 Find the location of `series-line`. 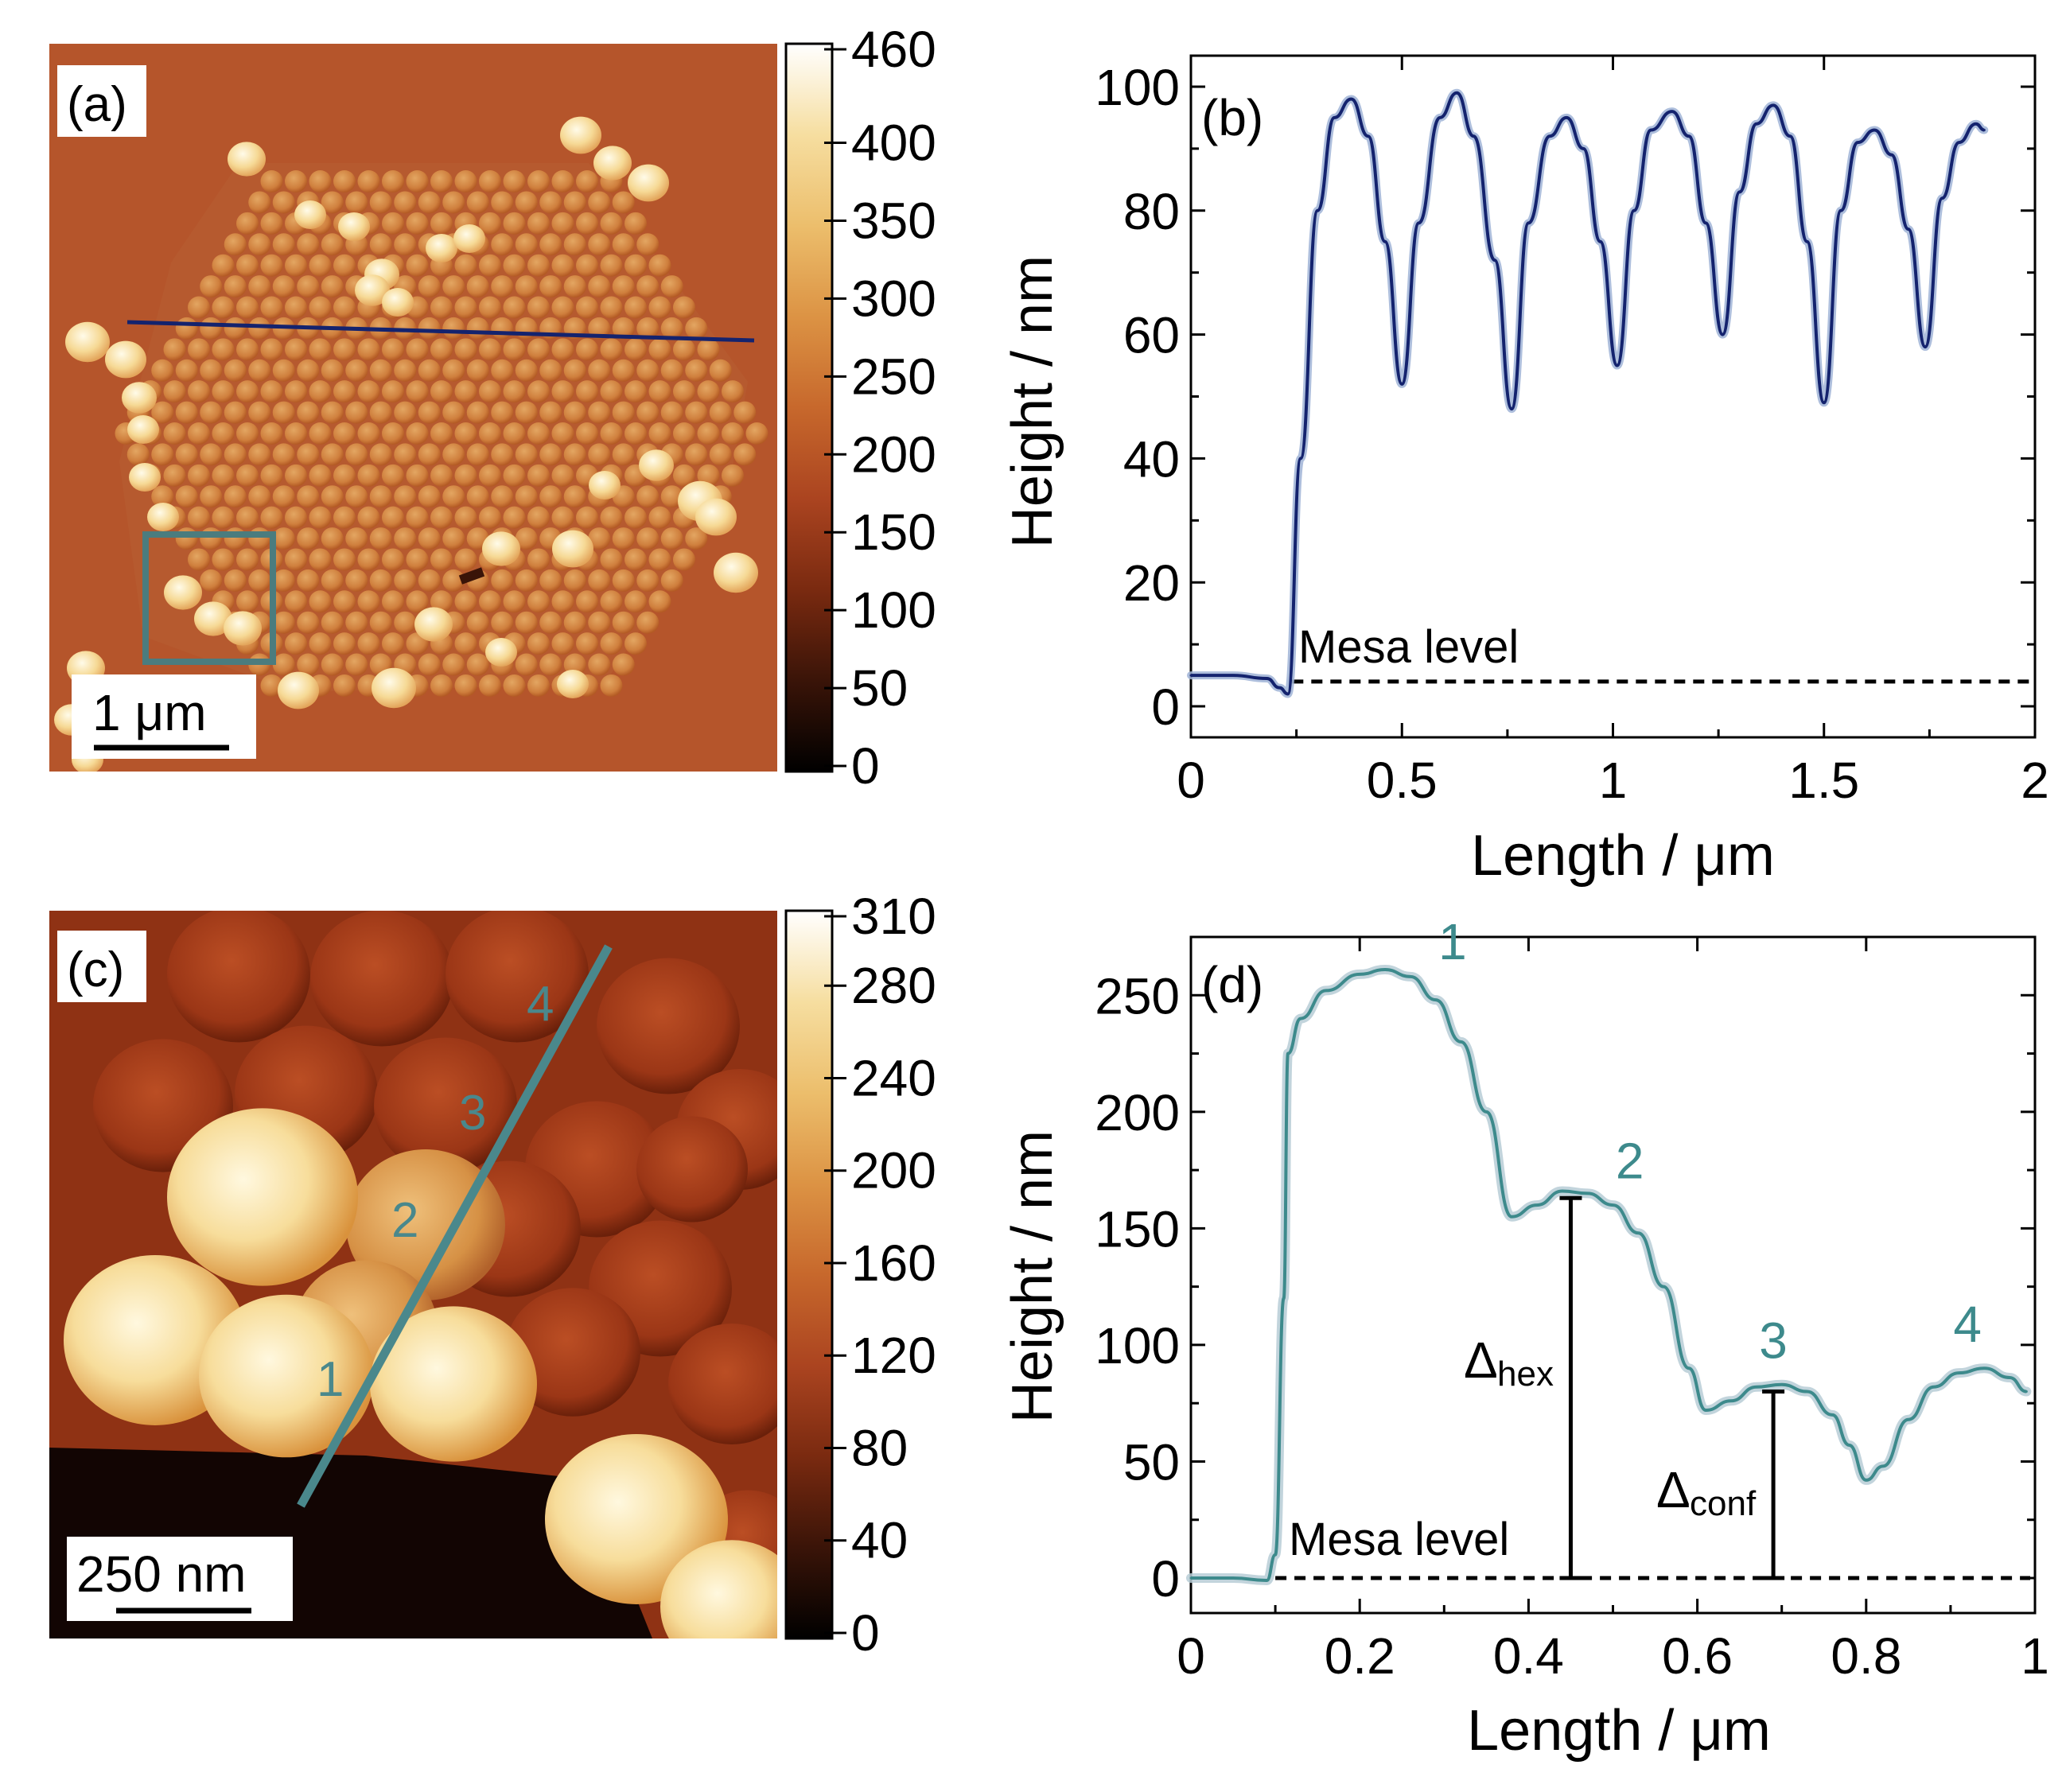

series-line is located at coordinates (1609, 1275).